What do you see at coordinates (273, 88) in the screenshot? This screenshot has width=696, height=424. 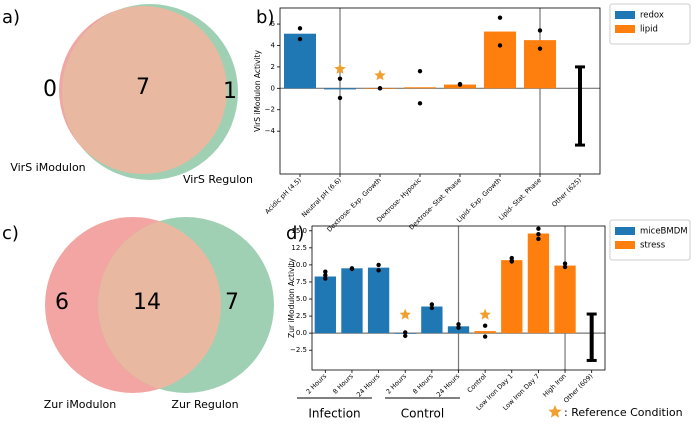 I see `y-tick-label: 0` at bounding box center [273, 88].